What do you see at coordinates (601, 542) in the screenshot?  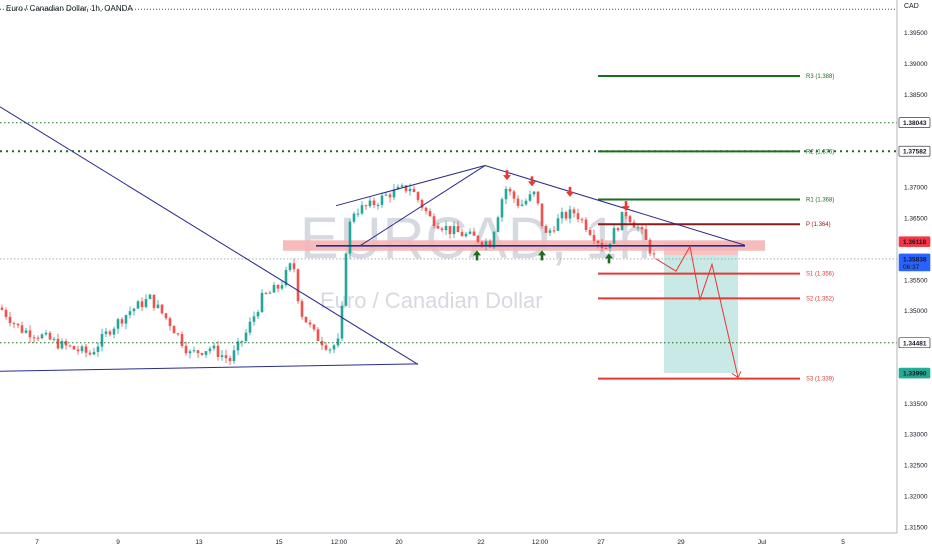 I see `x-tick-label: 27` at bounding box center [601, 542].